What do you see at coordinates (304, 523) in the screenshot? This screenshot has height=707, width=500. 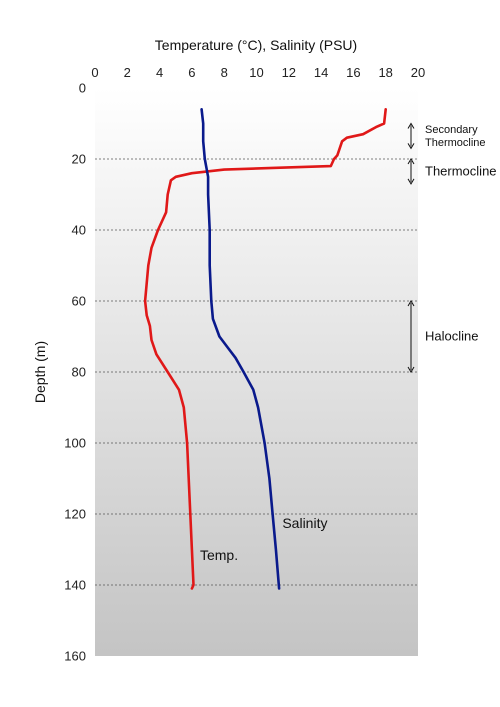 I see `series-label: Salinity` at bounding box center [304, 523].